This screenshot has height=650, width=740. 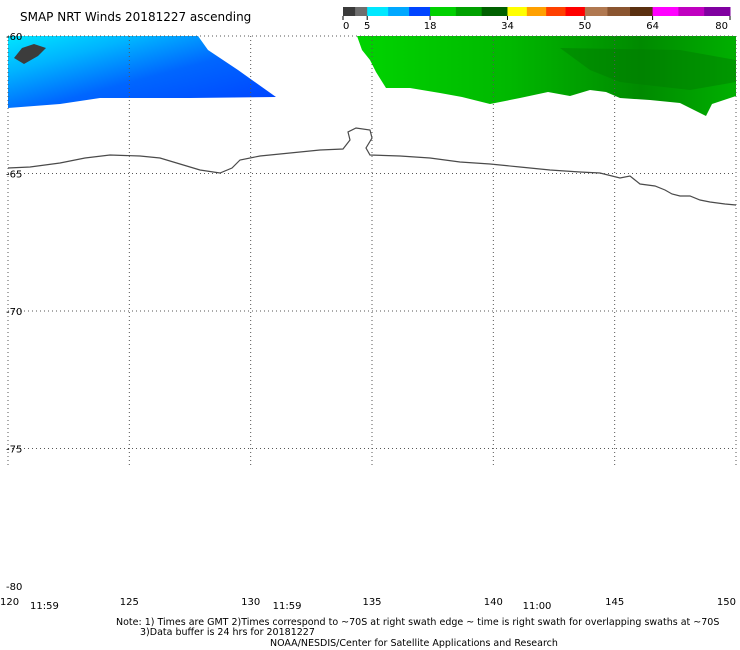 I want to click on legend-label-5: 5, so click(x=367, y=26).